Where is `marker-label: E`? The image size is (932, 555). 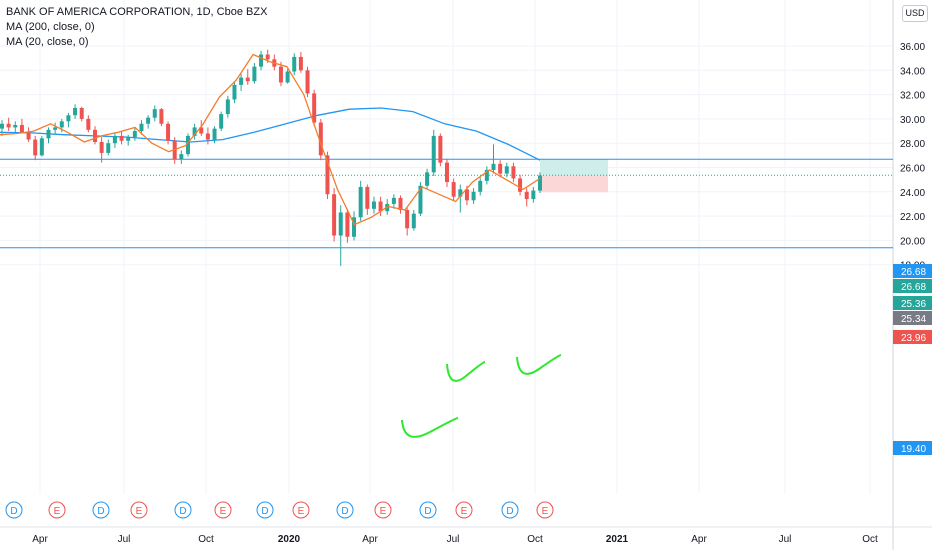 marker-label: E is located at coordinates (383, 511).